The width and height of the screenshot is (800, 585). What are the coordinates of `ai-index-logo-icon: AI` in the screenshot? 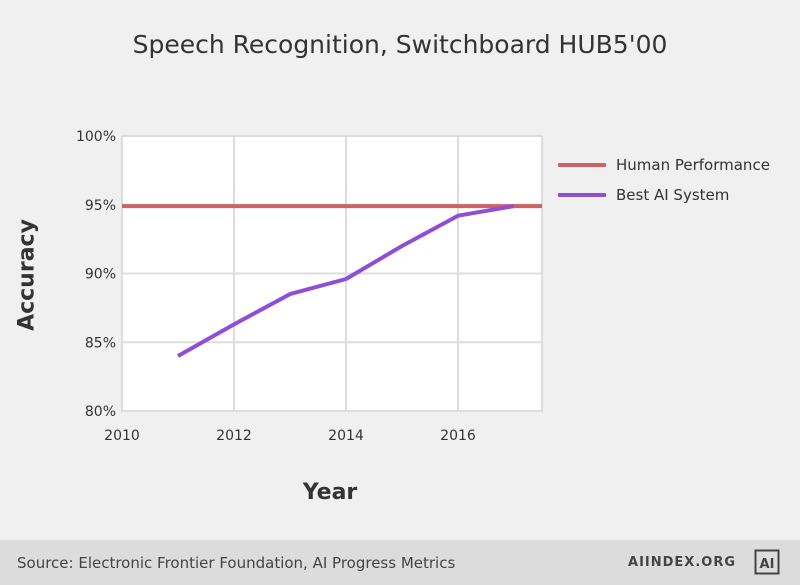 It's located at (767, 562).